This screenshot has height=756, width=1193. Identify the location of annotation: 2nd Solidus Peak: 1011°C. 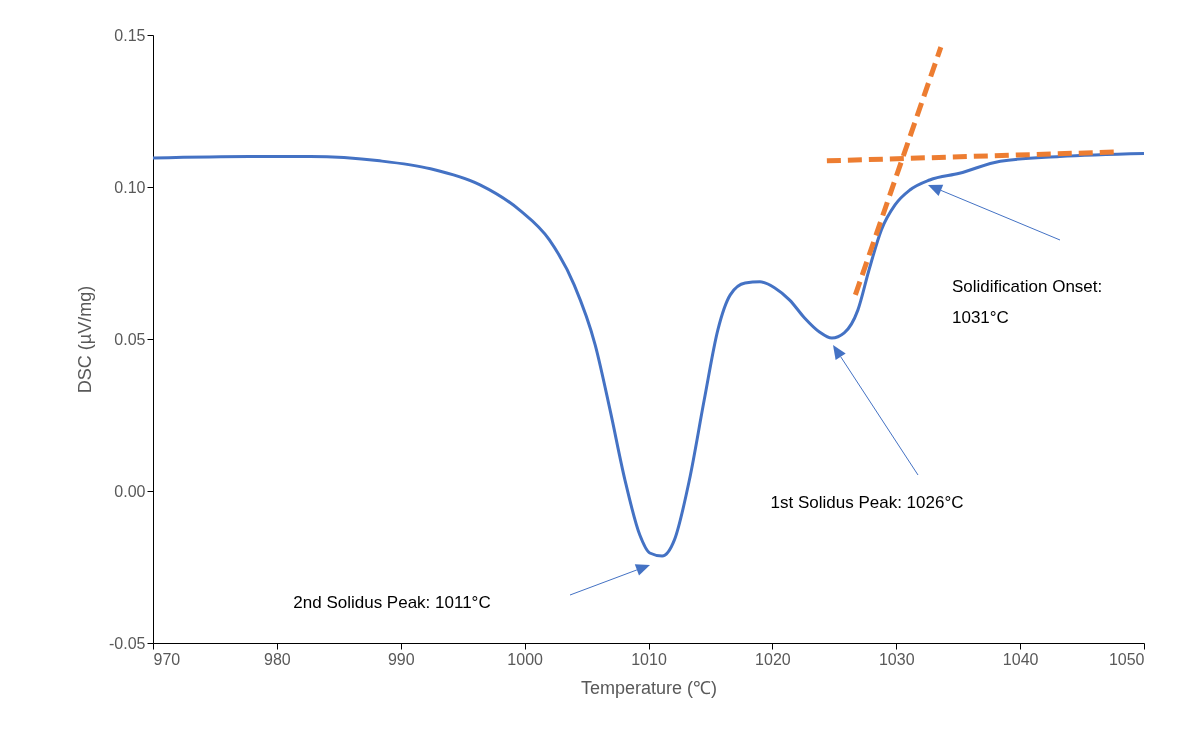
(392, 602).